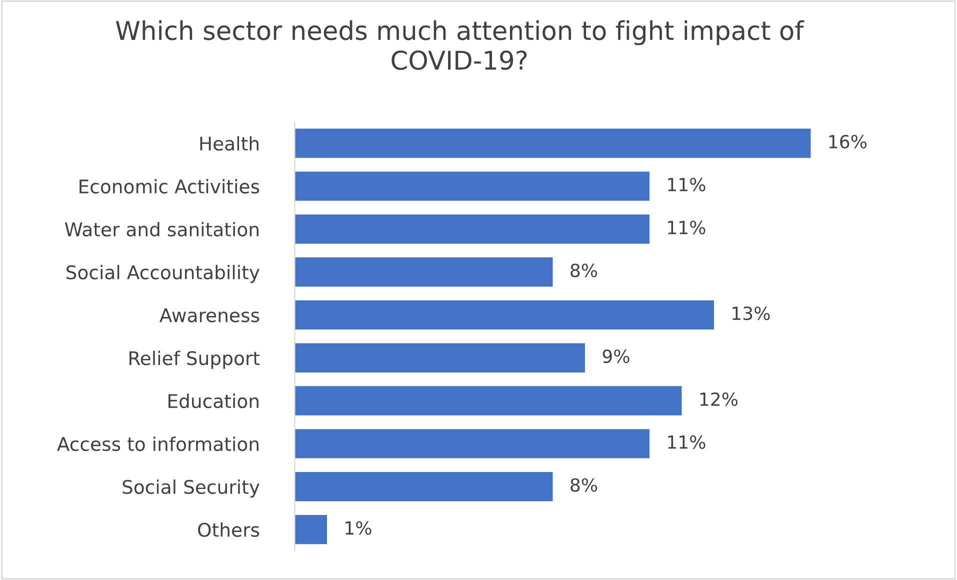  What do you see at coordinates (229, 529) in the screenshot?
I see `y-tick-label: Others` at bounding box center [229, 529].